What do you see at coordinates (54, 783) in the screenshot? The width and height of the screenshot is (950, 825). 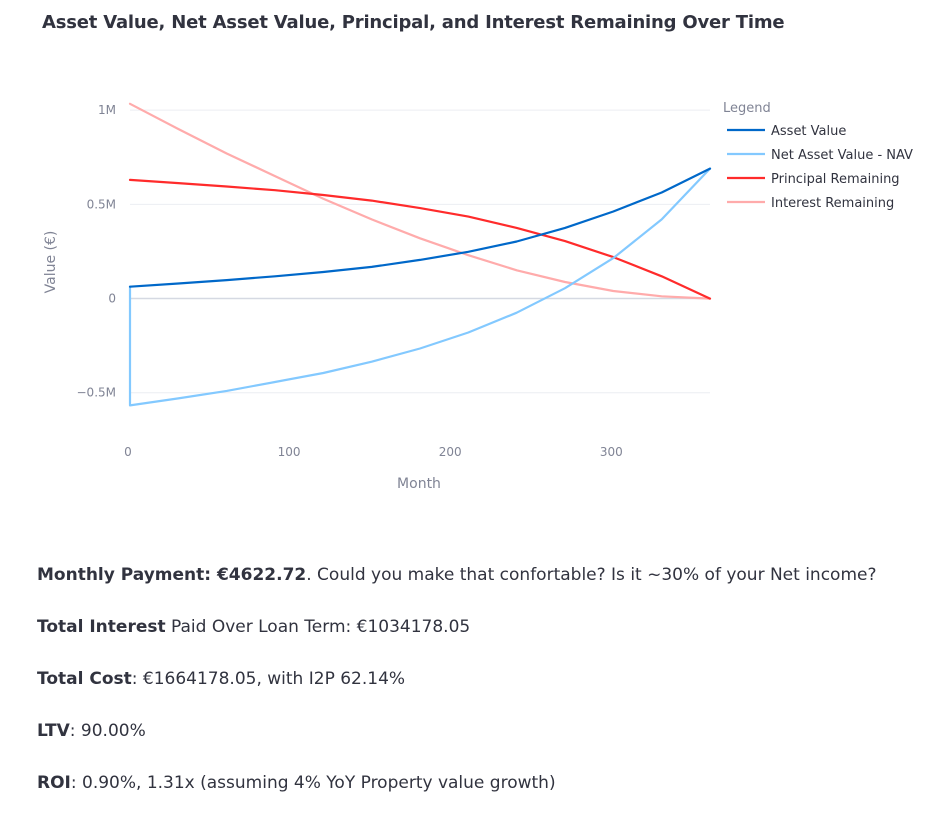 I see `roi-label: ROI` at bounding box center [54, 783].